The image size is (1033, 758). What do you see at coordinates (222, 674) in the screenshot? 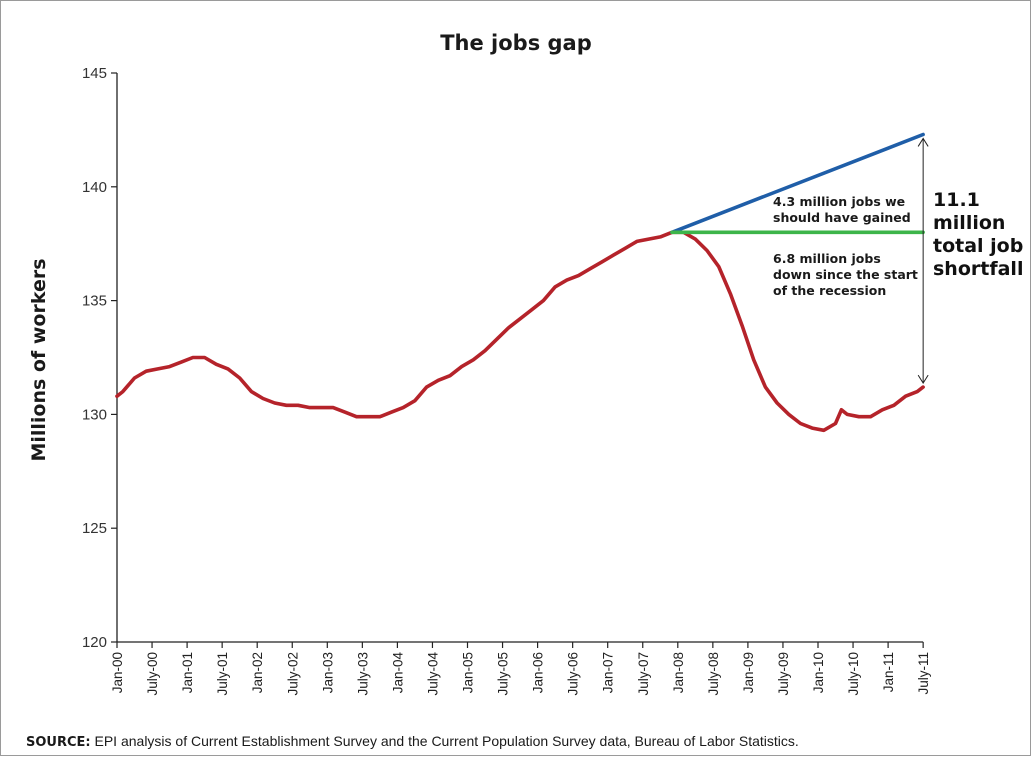
I see `x-tick-label: July-01` at bounding box center [222, 674].